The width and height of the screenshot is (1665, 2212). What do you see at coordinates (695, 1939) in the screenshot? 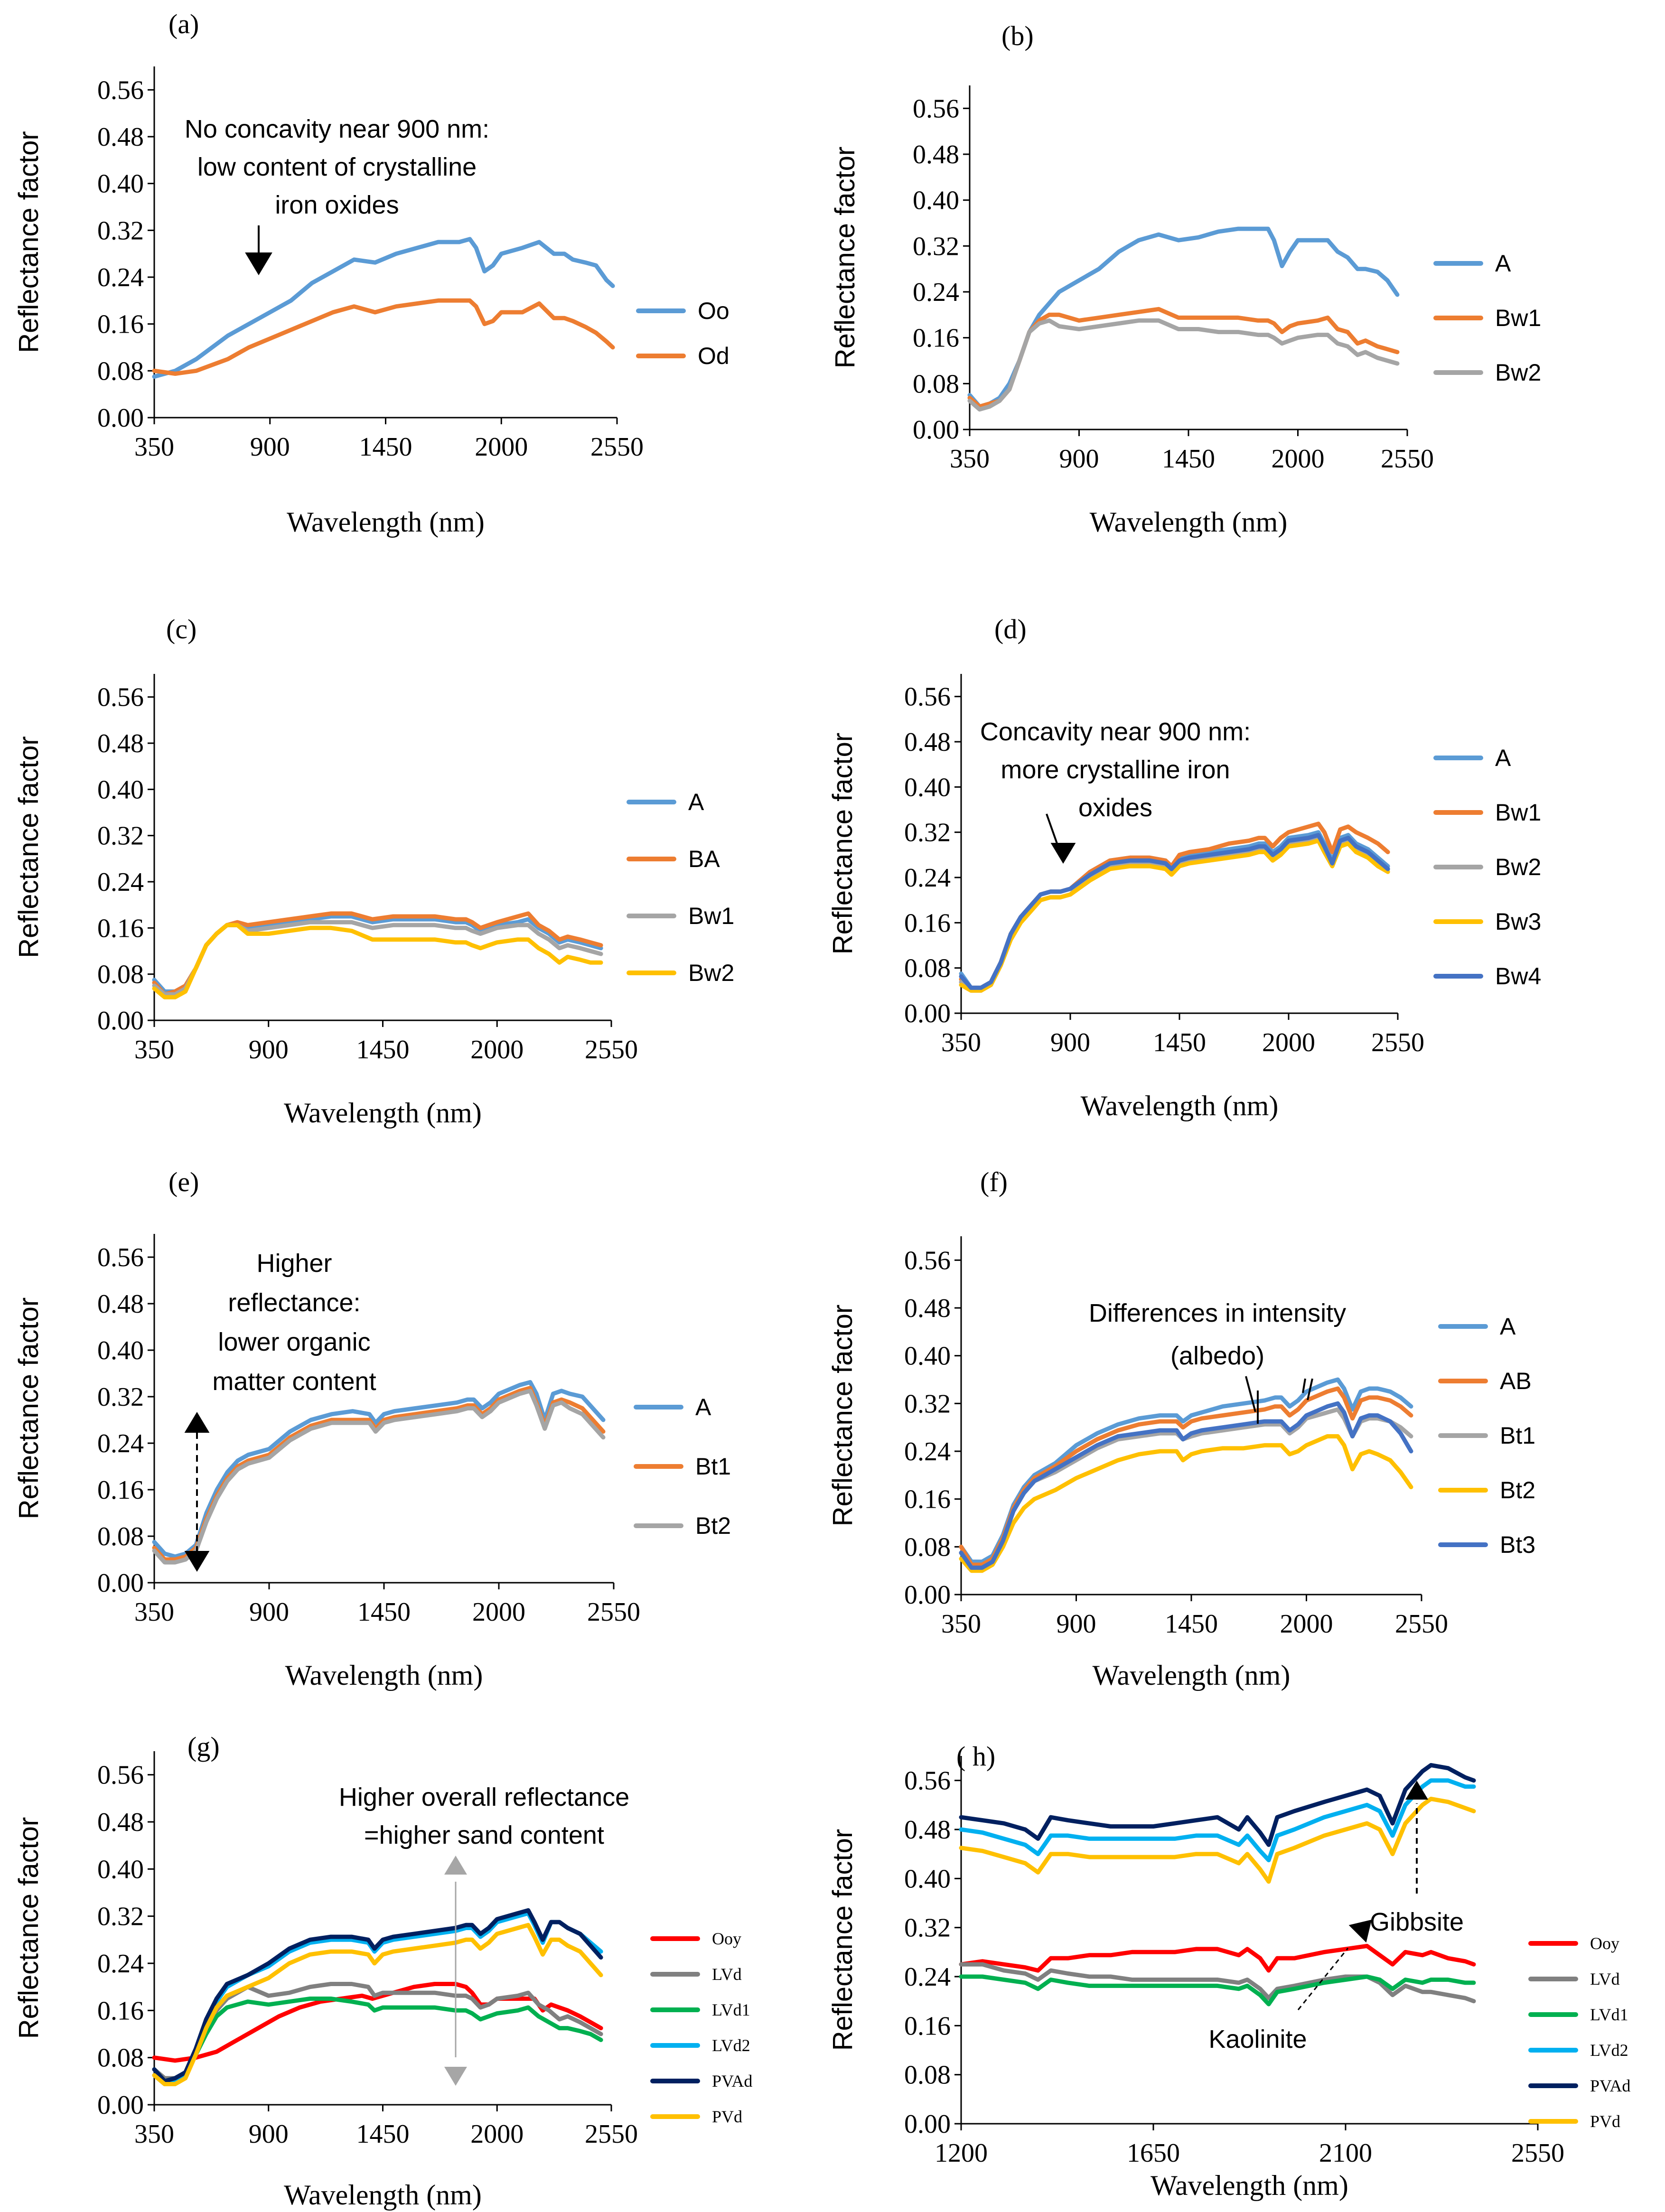
I see `legend-entry-ooy: Ooy` at bounding box center [695, 1939].